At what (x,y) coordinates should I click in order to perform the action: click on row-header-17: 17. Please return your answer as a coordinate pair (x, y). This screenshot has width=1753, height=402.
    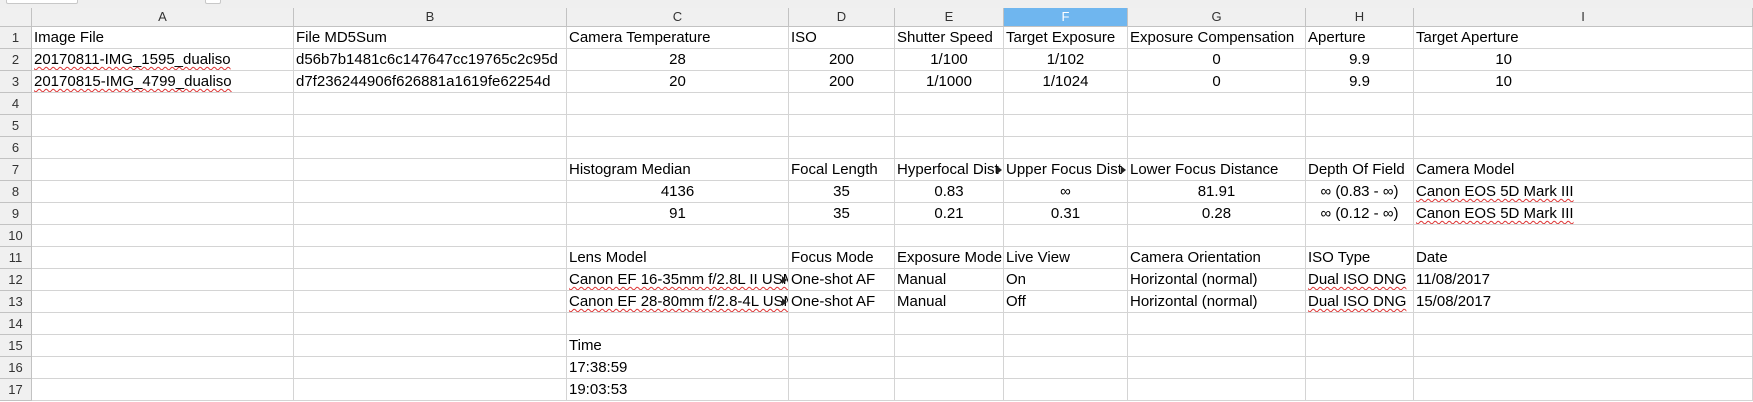
    Looking at the image, I should click on (16, 390).